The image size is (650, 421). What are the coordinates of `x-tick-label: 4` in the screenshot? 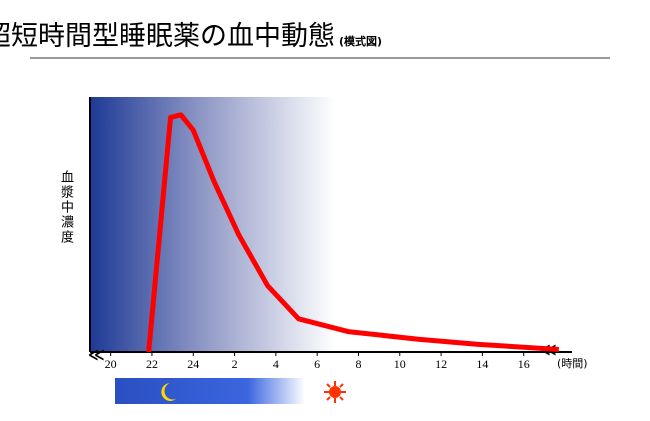 It's located at (276, 364).